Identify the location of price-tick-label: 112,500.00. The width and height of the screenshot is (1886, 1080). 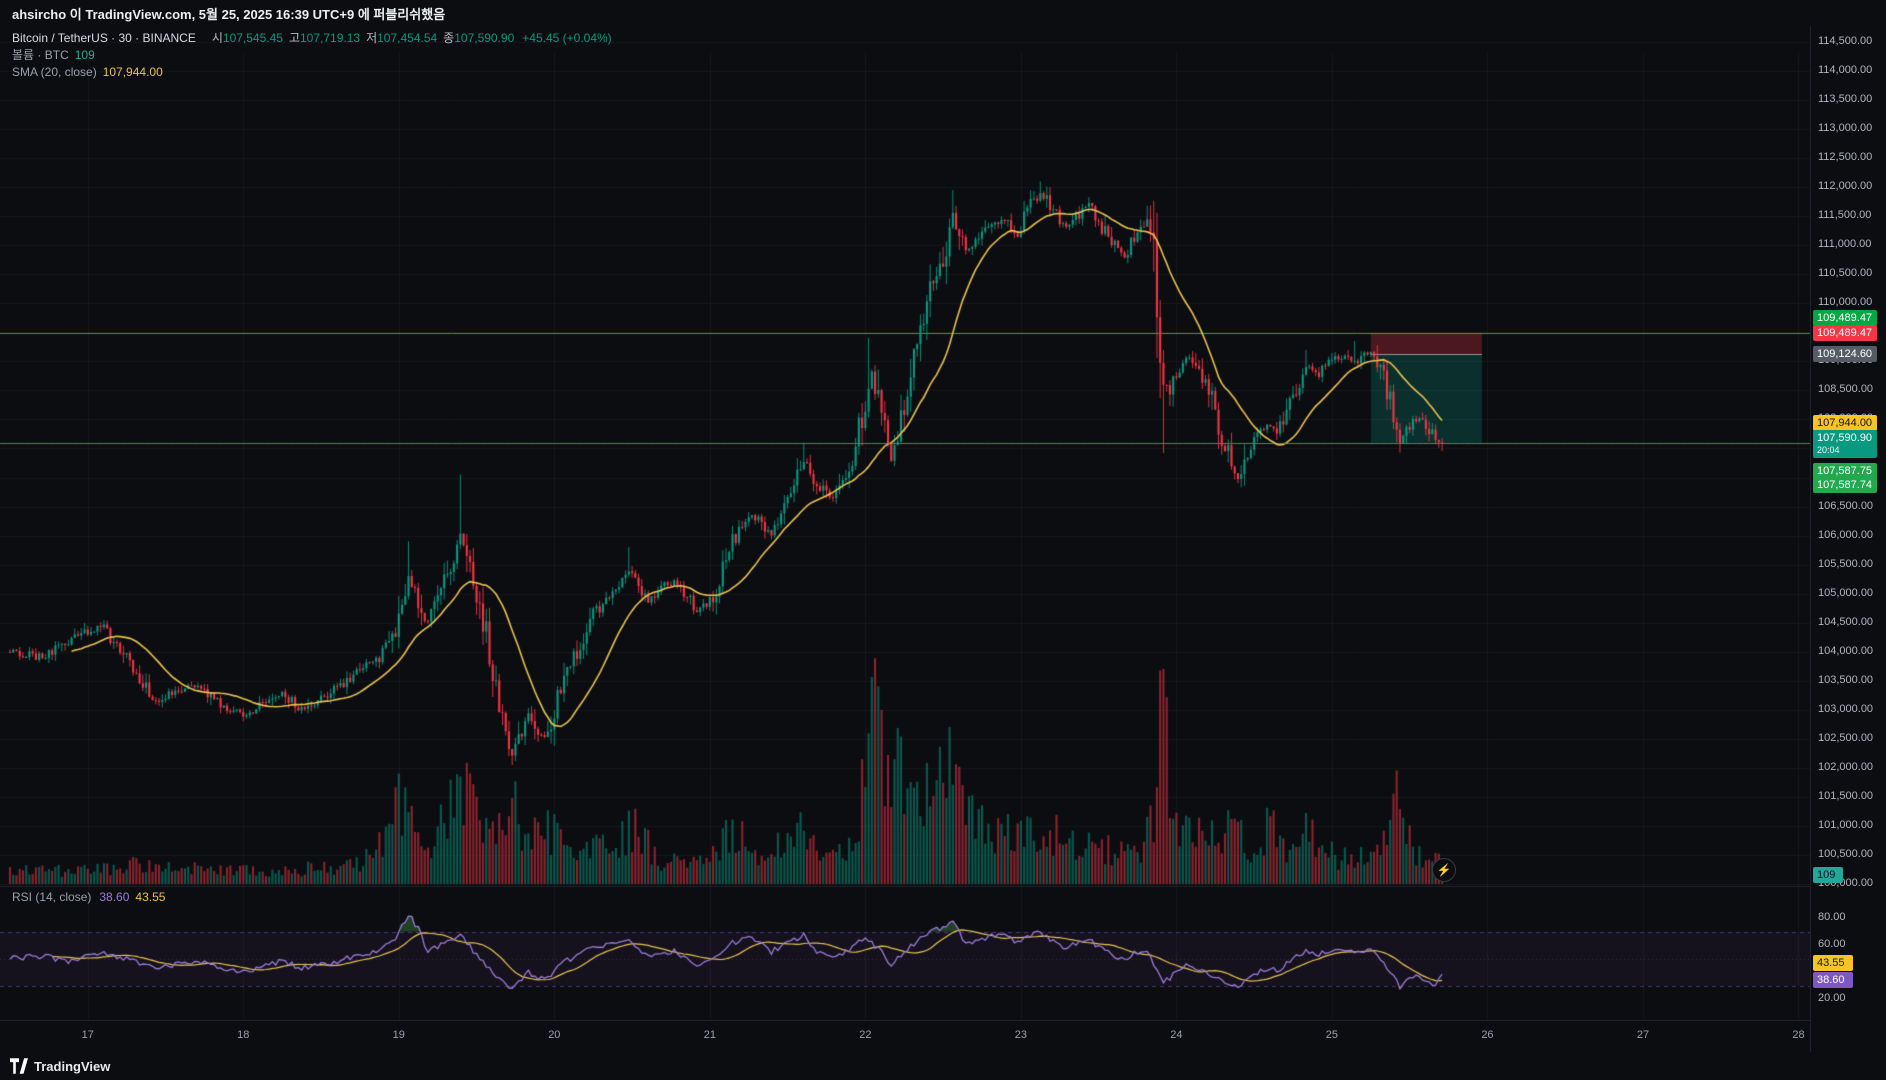
(1845, 157).